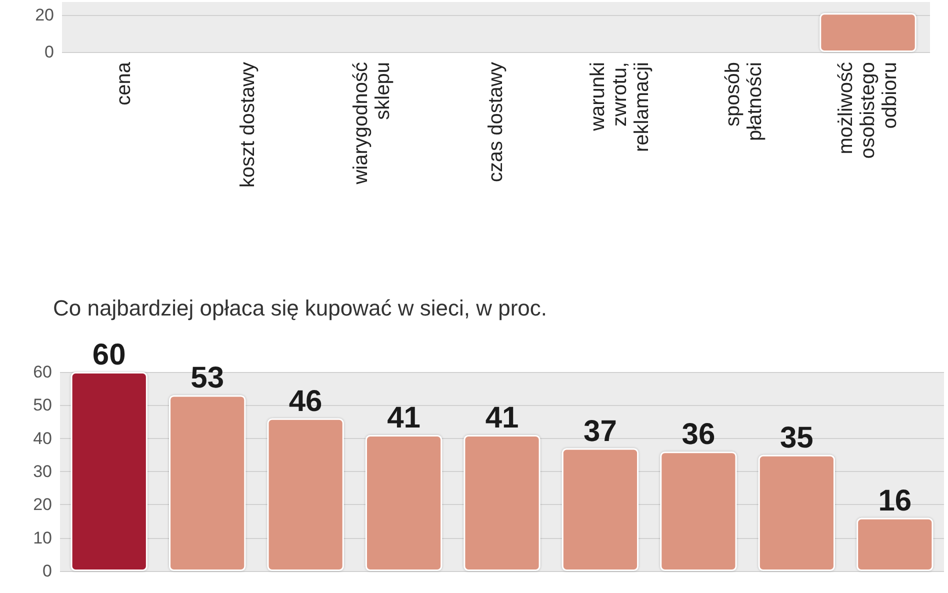  What do you see at coordinates (42, 538) in the screenshot?
I see `y-tick-label: 10` at bounding box center [42, 538].